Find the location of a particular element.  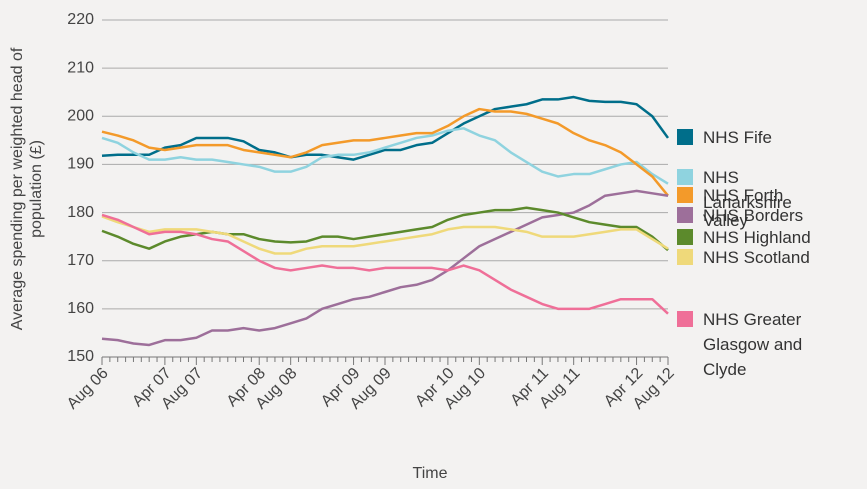

legend-label: NHS Borders is located at coordinates (753, 215).